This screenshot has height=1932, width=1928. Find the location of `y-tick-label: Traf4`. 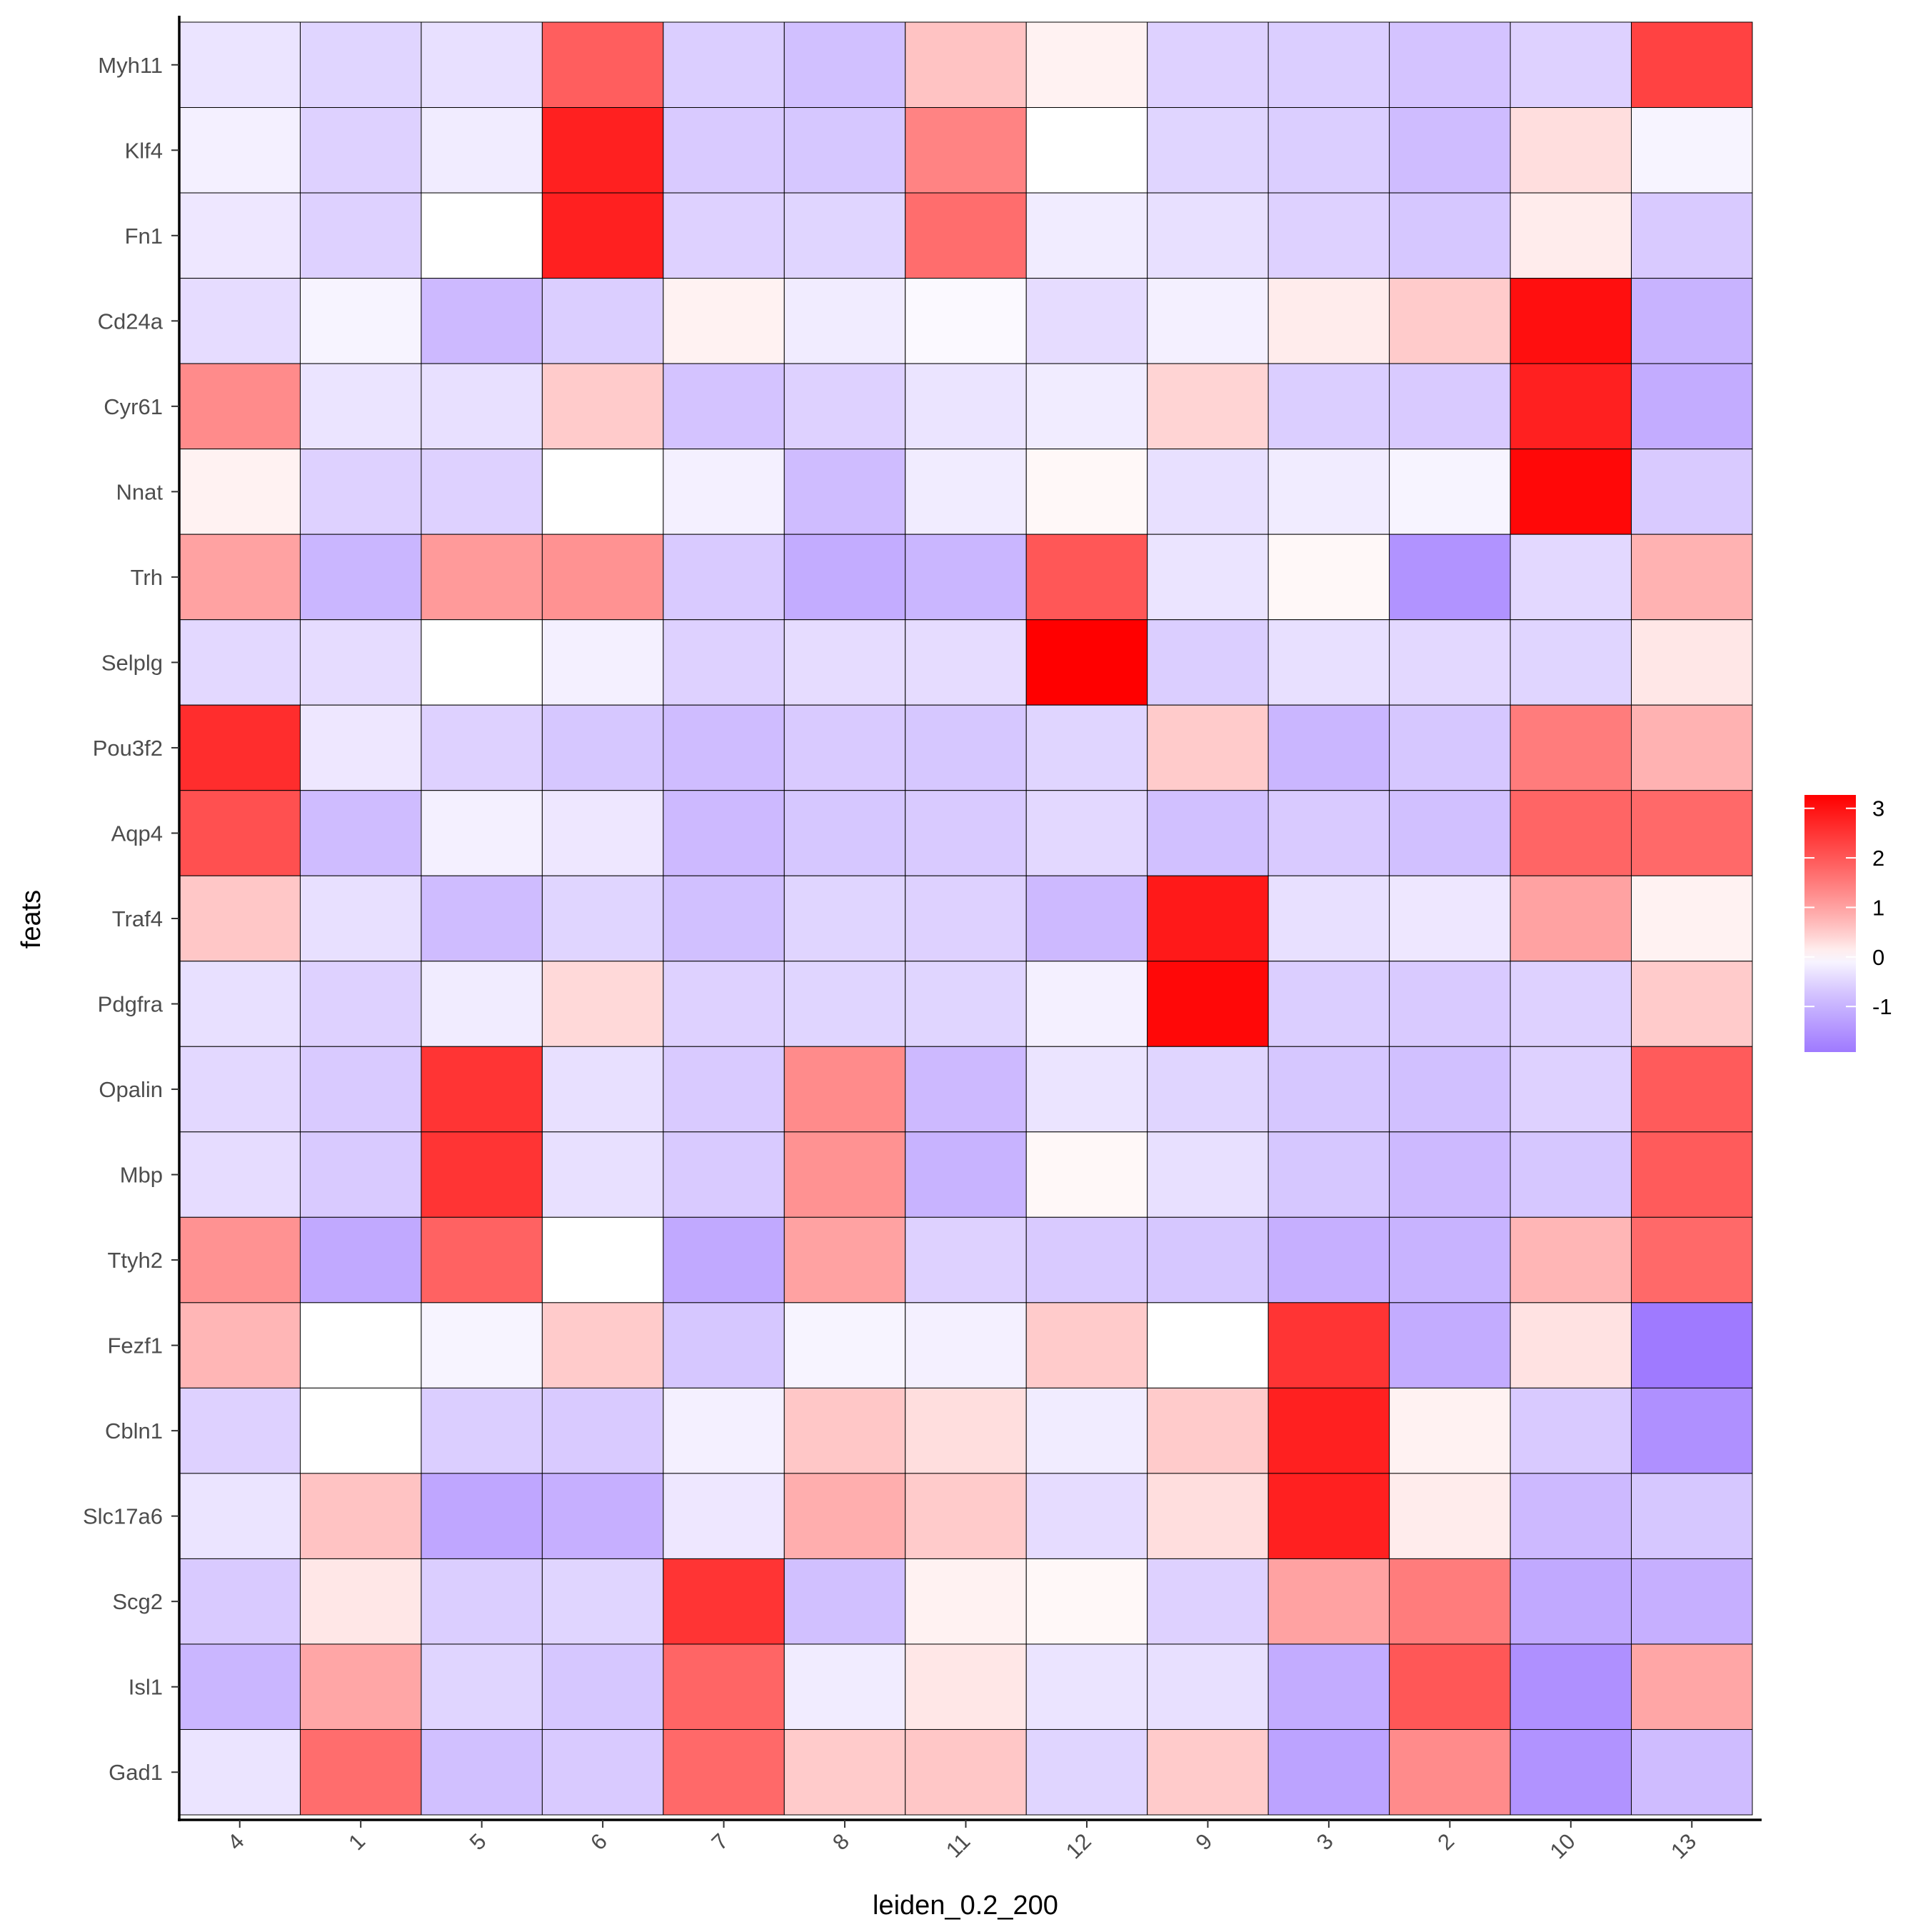

y-tick-label: Traf4 is located at coordinates (137, 918).